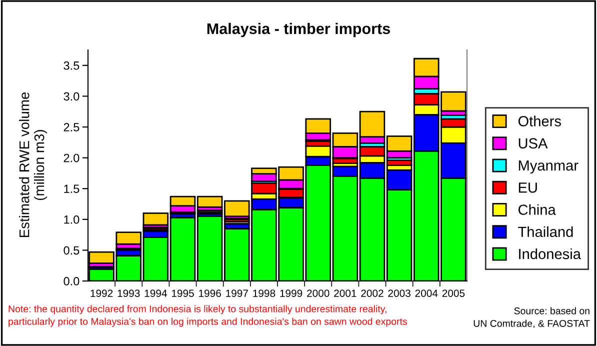 The image size is (597, 346). Describe the element at coordinates (72, 188) in the screenshot. I see `y-tick-label: 1.5` at that location.